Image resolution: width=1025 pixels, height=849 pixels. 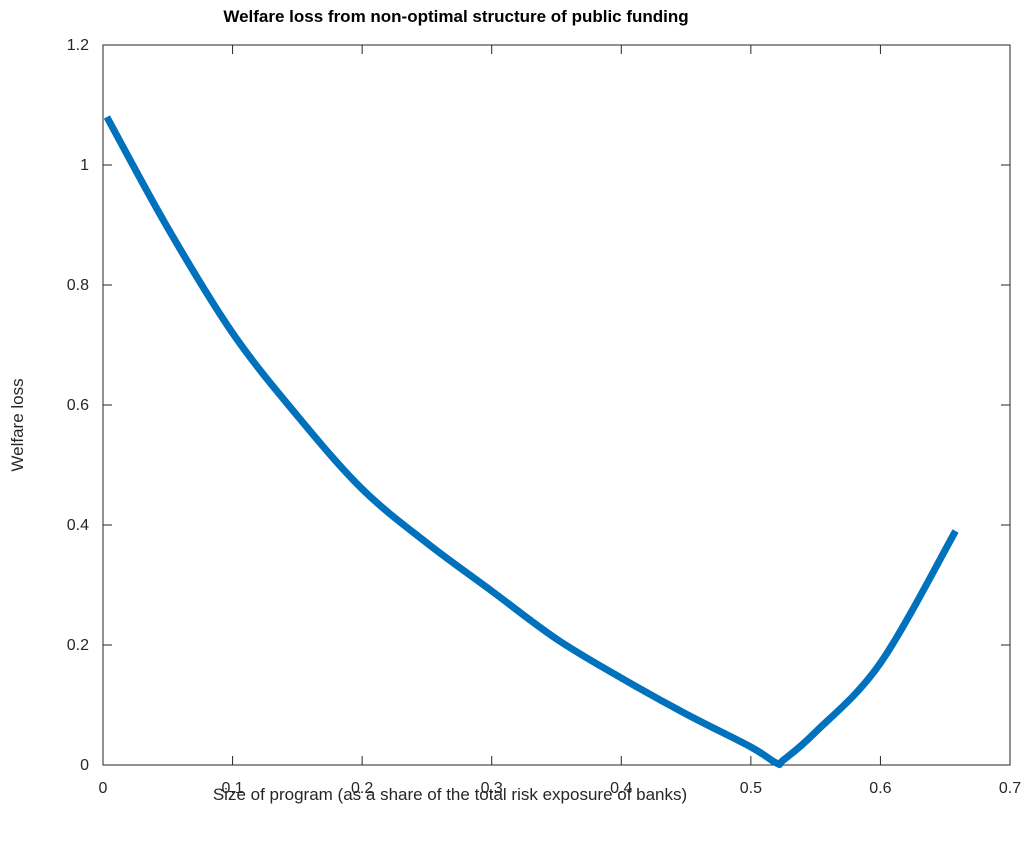 I want to click on x-tick-label: 0.5, so click(x=751, y=788).